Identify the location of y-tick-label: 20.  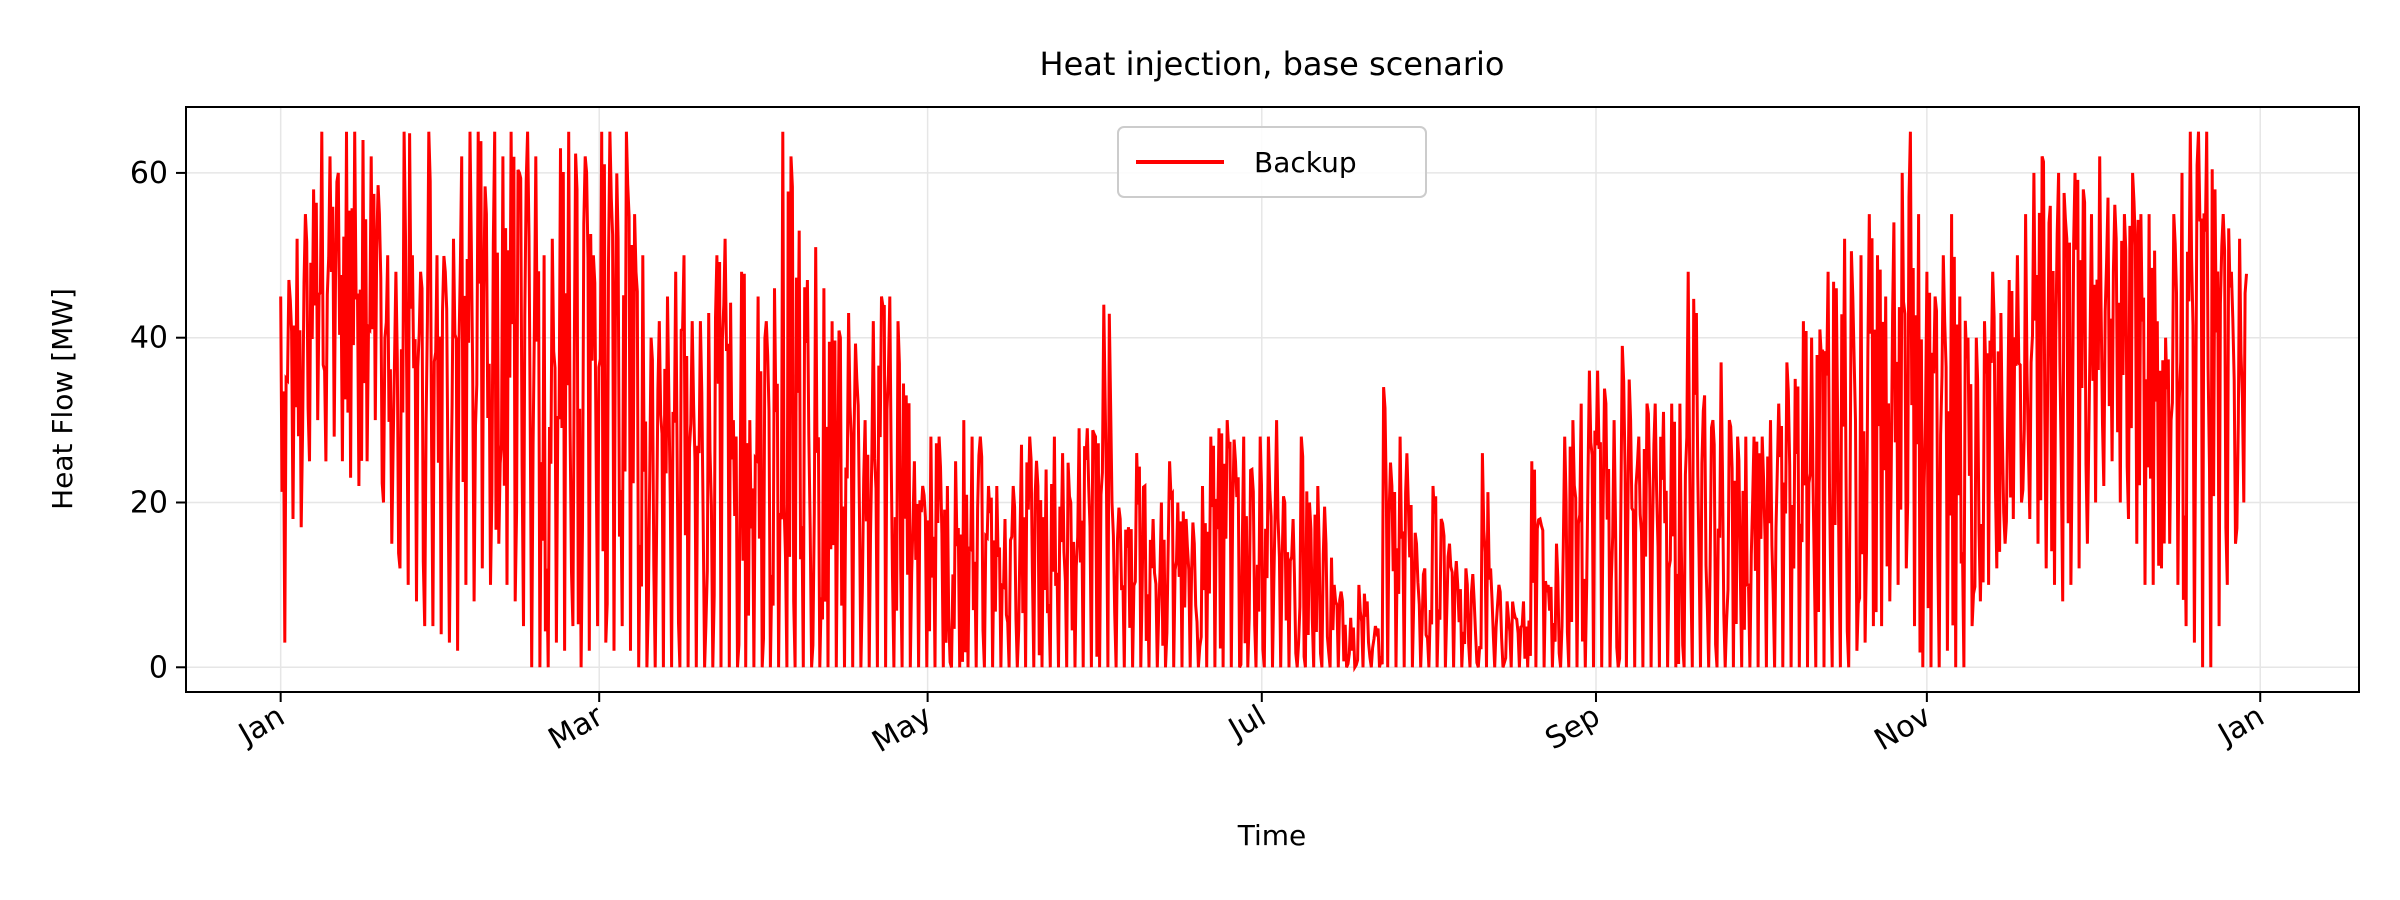
(149, 502).